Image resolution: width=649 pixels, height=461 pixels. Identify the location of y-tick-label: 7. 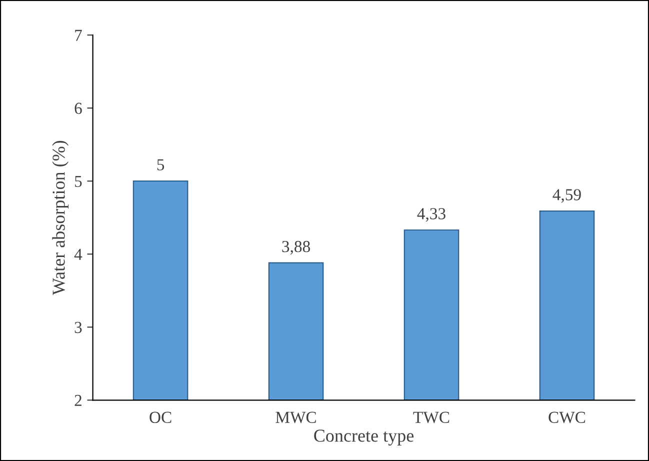
(78, 35).